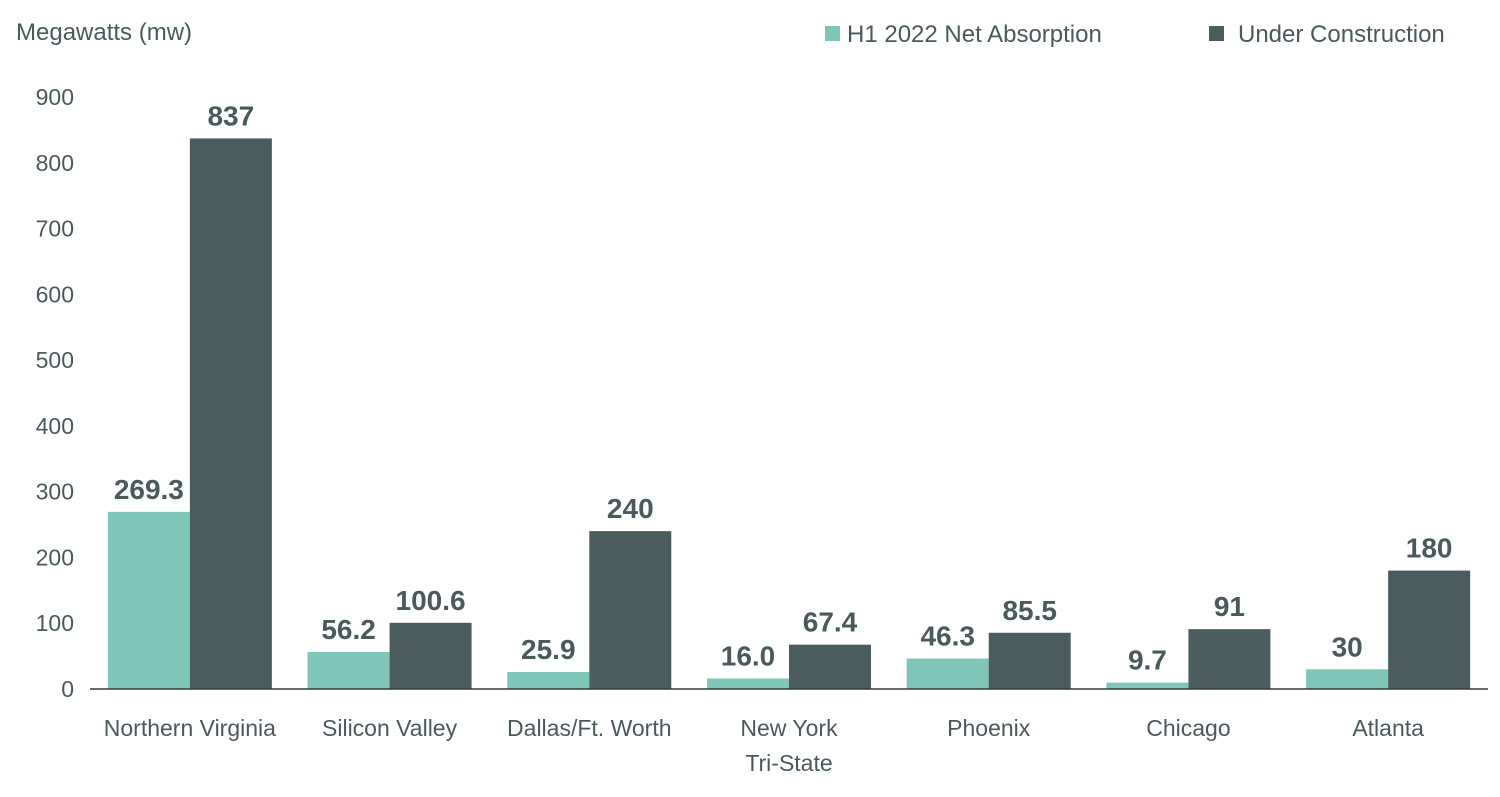 Image resolution: width=1500 pixels, height=797 pixels. What do you see at coordinates (55, 163) in the screenshot?
I see `y-tick-label: 800` at bounding box center [55, 163].